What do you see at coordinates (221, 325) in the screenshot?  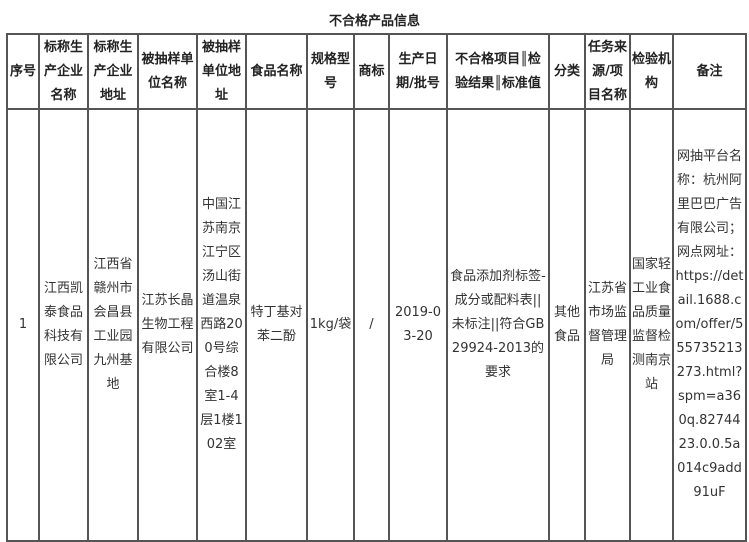 I see `cell-sampled-unit-address: 中国江苏南京江宁区汤山街道温泉西路200号综合楼8室1-4层1楼102室` at bounding box center [221, 325].